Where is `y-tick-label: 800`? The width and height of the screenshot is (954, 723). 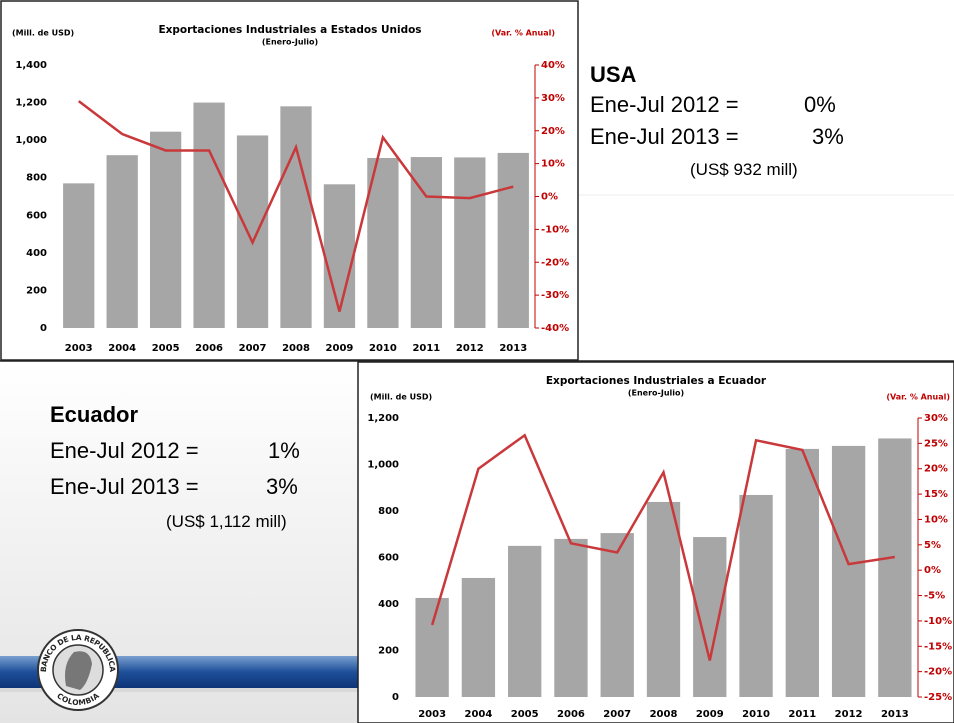 y-tick-label: 800 is located at coordinates (36, 178).